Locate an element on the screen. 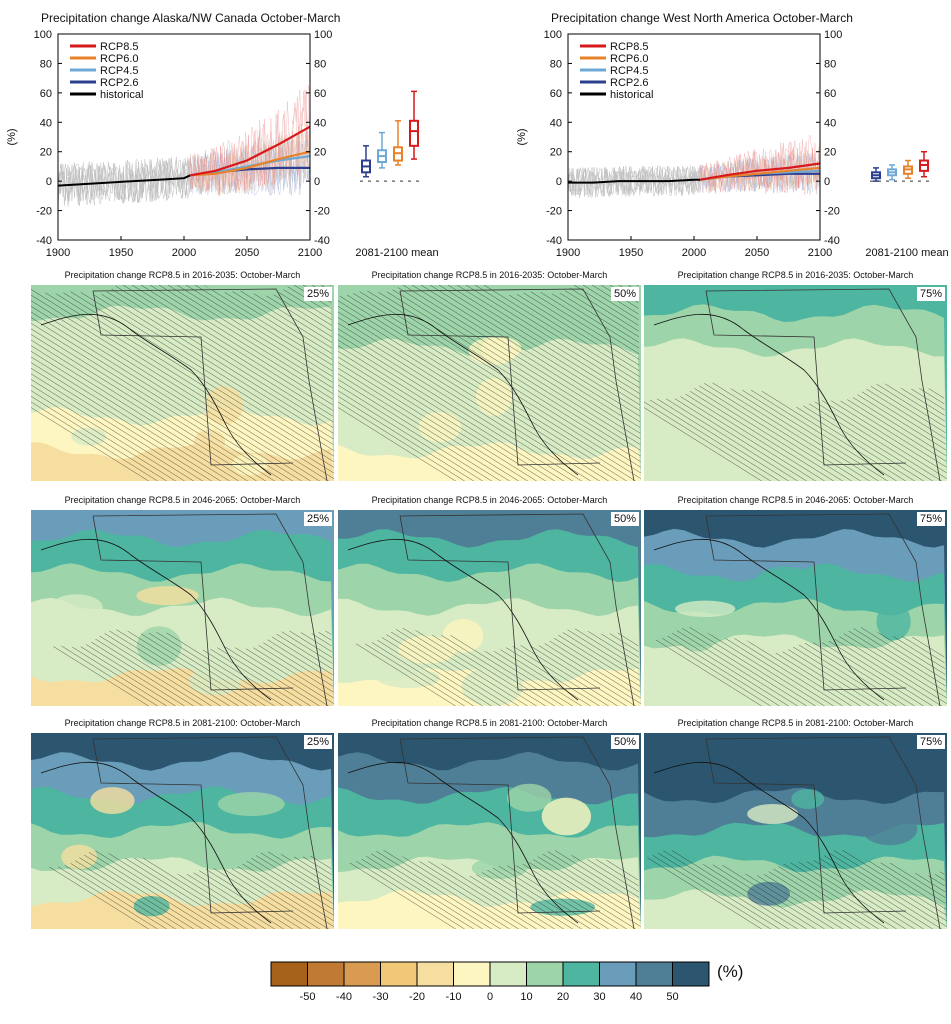 The height and width of the screenshot is (1024, 951). ts1-line-rcp8.5 is located at coordinates (250, 151).